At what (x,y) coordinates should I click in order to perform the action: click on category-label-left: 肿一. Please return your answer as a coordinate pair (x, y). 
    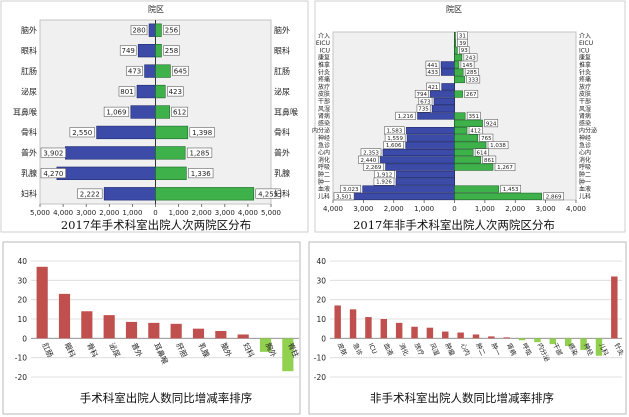
    Looking at the image, I should click on (324, 182).